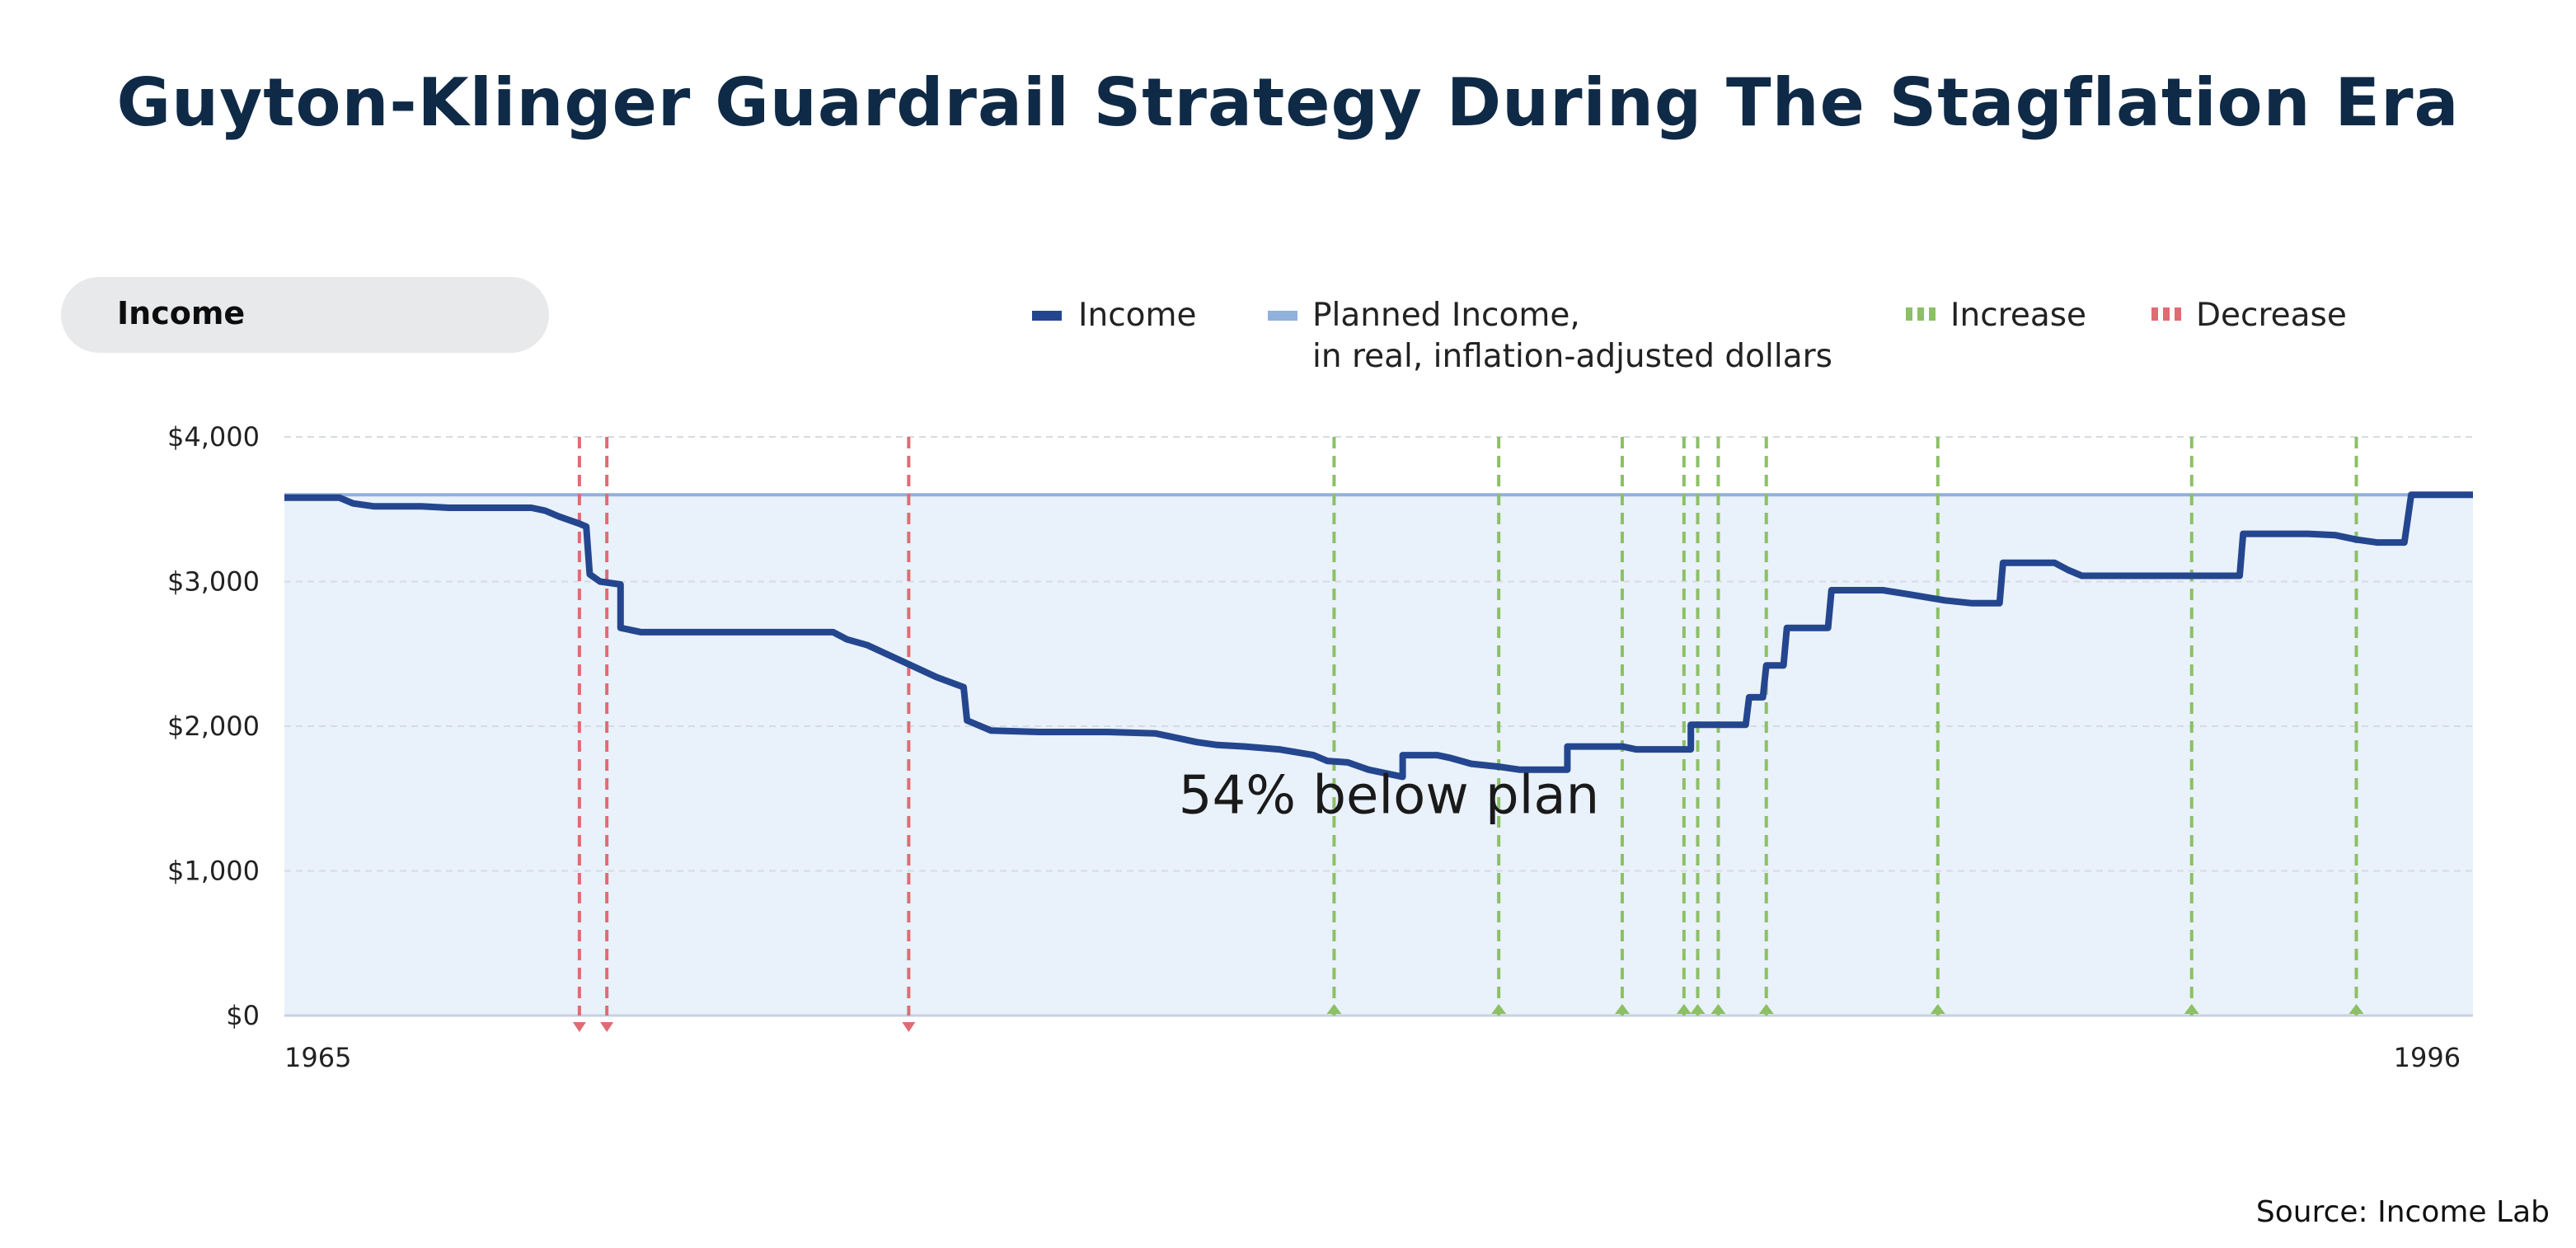 This screenshot has width=2576, height=1248. What do you see at coordinates (1282, 316) in the screenshot?
I see `legend-swatch-planned` at bounding box center [1282, 316].